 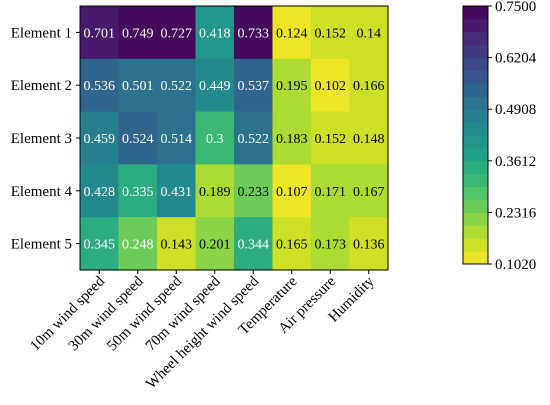 I want to click on cell-value-label: 0.166, so click(x=369, y=86).